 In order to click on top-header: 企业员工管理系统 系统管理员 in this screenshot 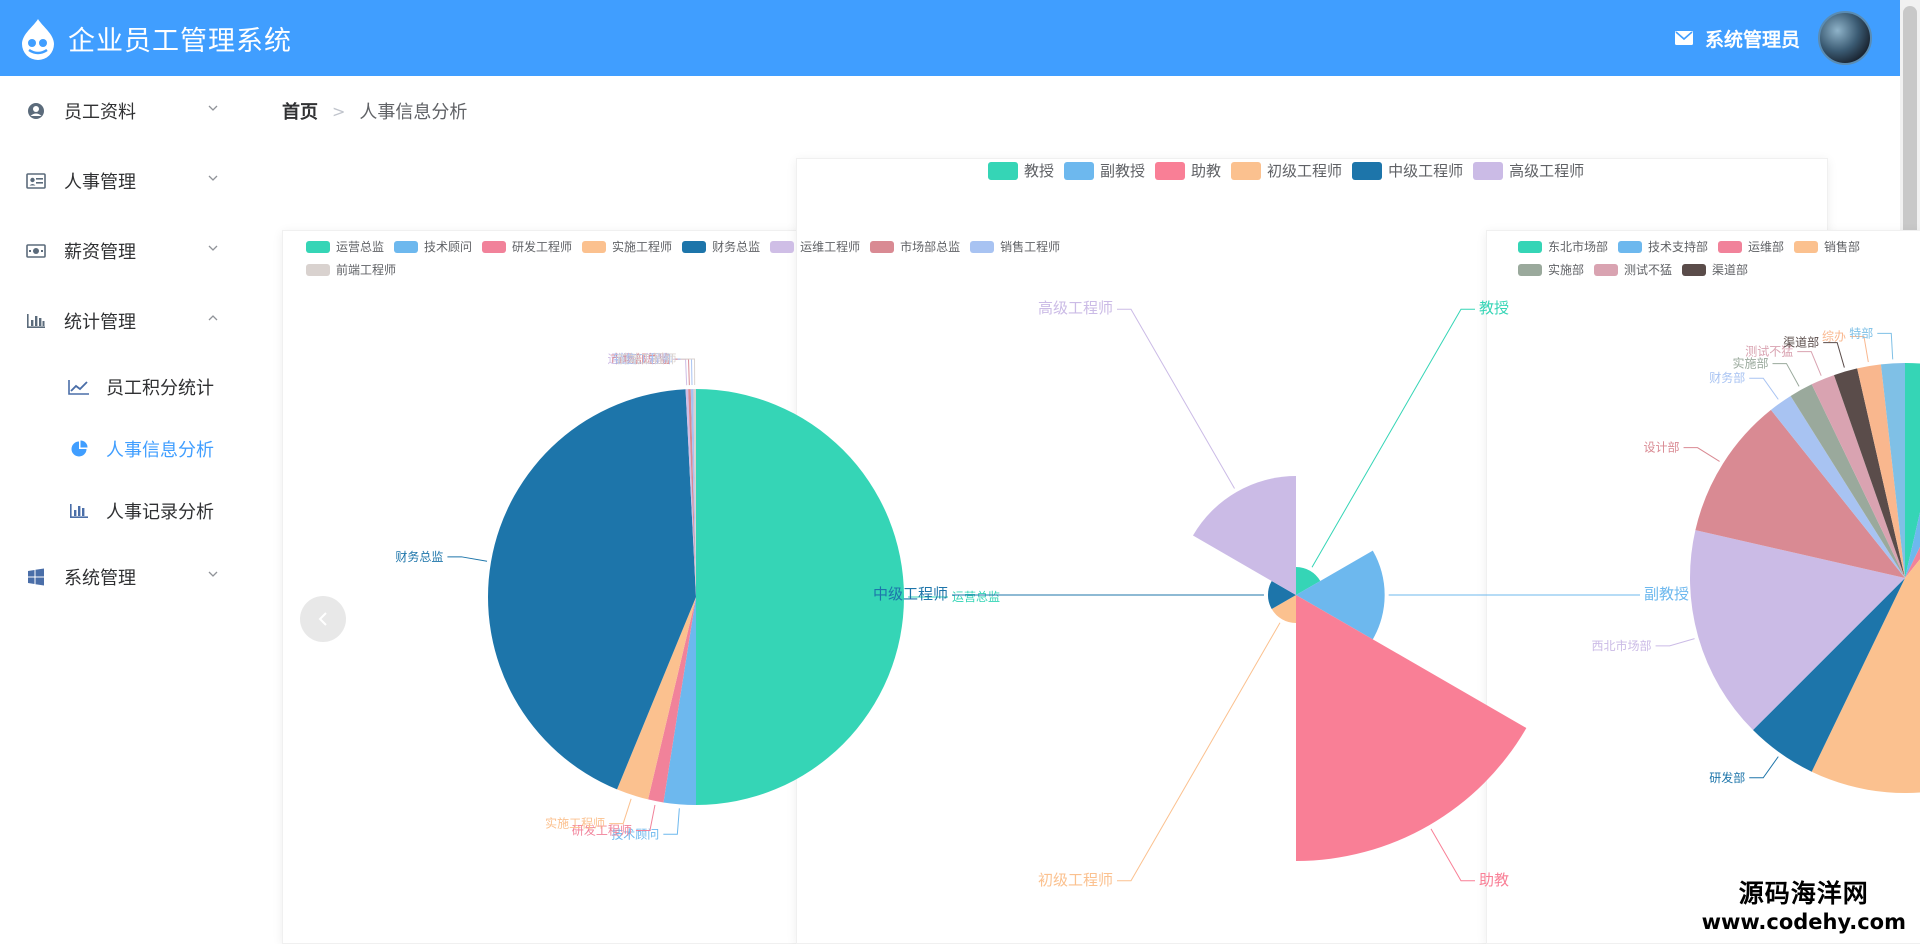, I will do `click(960, 38)`.